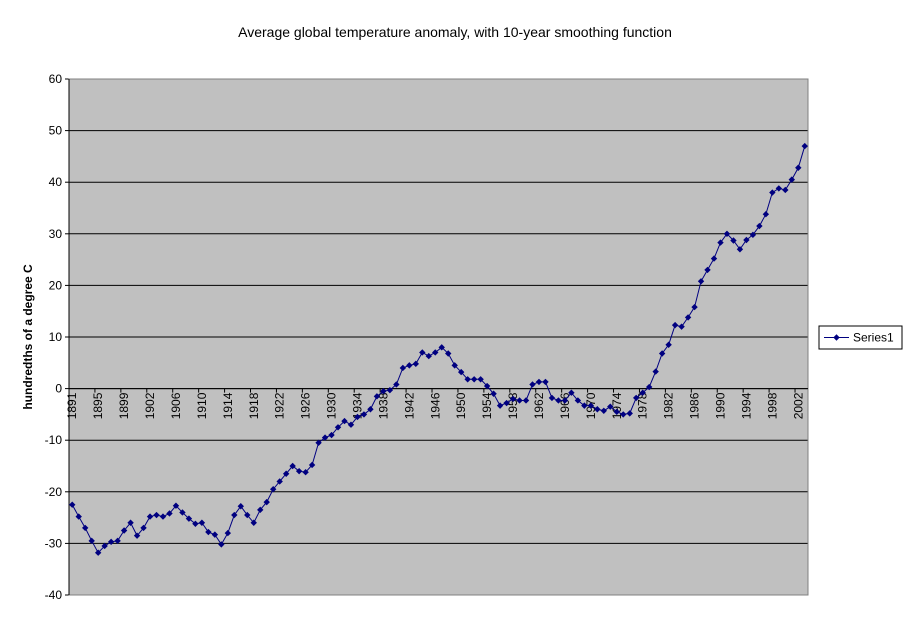  Describe the element at coordinates (54, 440) in the screenshot. I see `y-tick-label: -10` at that location.